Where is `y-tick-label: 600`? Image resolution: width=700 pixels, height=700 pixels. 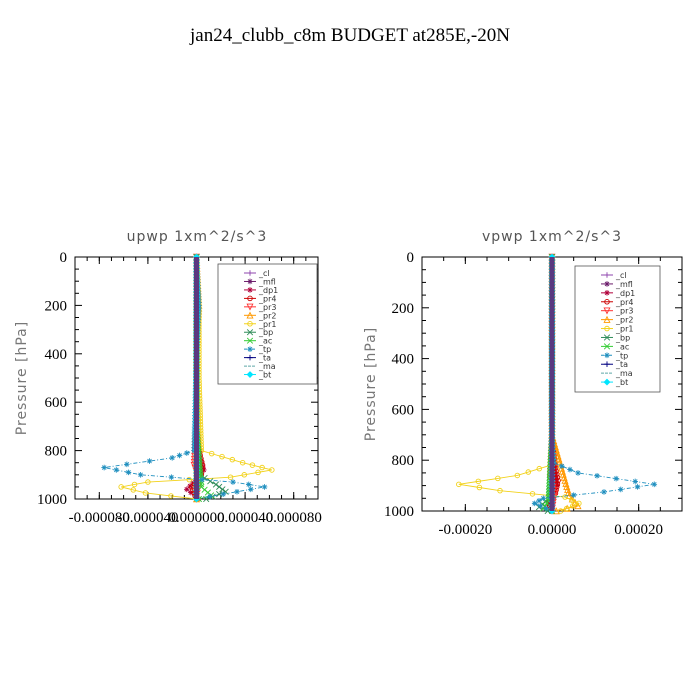 y-tick-label: 600 is located at coordinates (56, 403).